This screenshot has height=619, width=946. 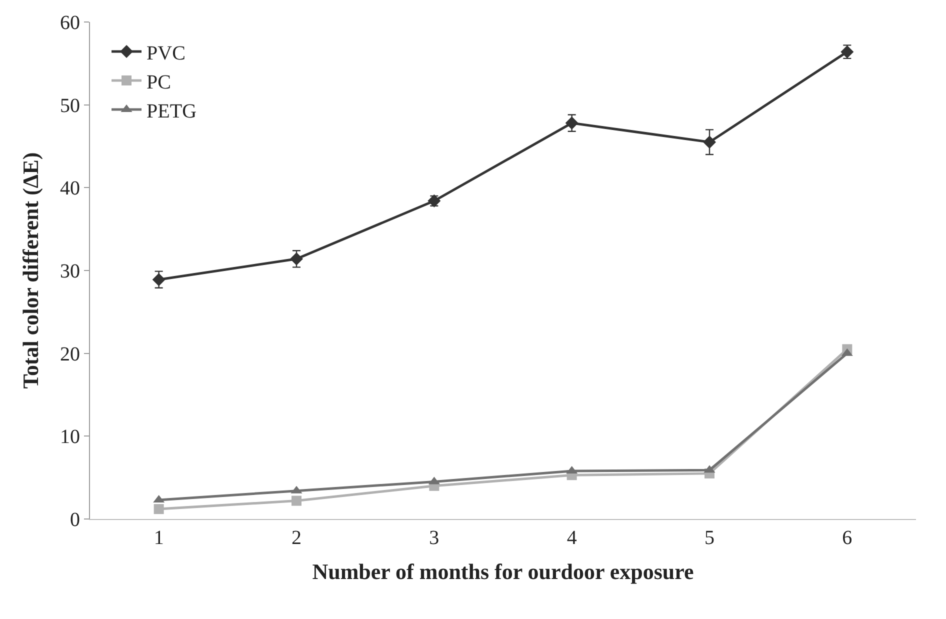 I want to click on y-tick-label: 50, so click(x=70, y=105).